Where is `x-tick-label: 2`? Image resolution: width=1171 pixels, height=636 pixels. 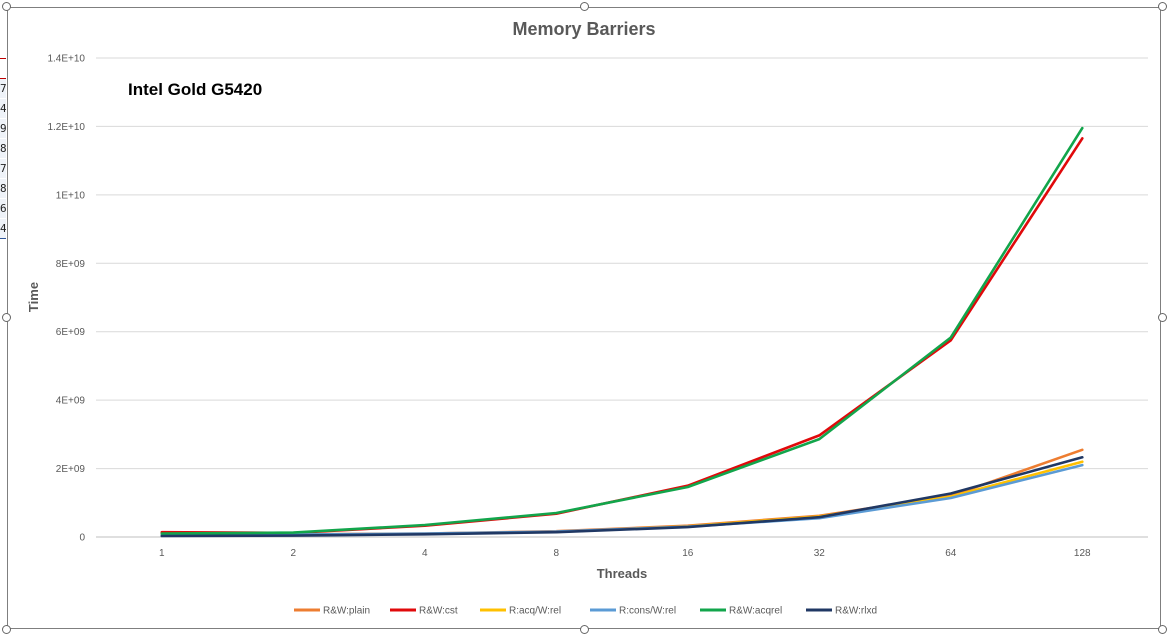
x-tick-label: 2 is located at coordinates (293, 553).